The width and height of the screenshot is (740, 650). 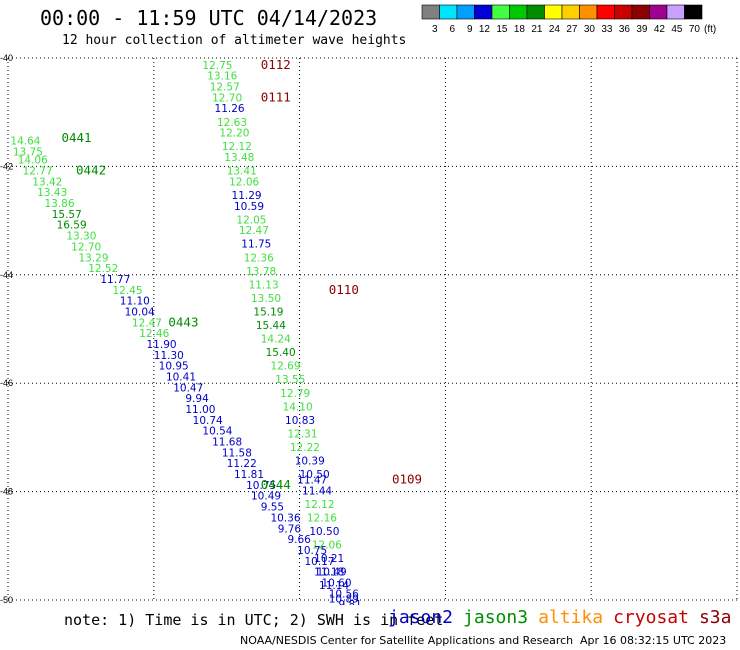 What do you see at coordinates (242, 172) in the screenshot?
I see `wave-height-value: 13.41` at bounding box center [242, 172].